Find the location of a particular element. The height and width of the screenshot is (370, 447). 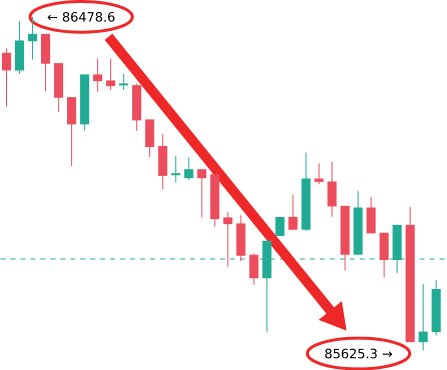

annotation: ← 86478.6 is located at coordinates (81, 17).